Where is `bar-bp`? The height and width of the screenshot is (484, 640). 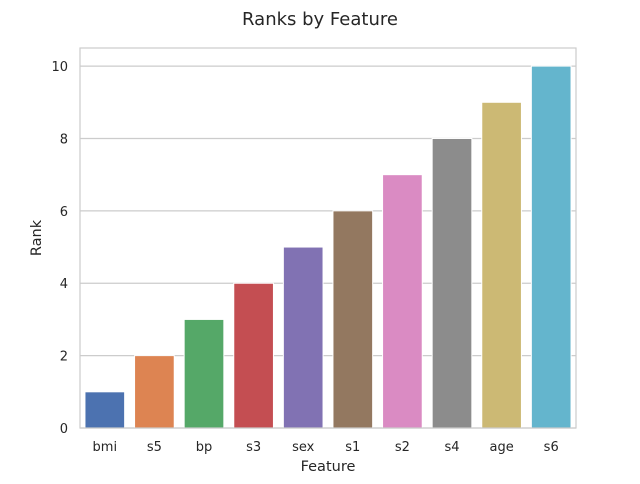 bar-bp is located at coordinates (204, 373).